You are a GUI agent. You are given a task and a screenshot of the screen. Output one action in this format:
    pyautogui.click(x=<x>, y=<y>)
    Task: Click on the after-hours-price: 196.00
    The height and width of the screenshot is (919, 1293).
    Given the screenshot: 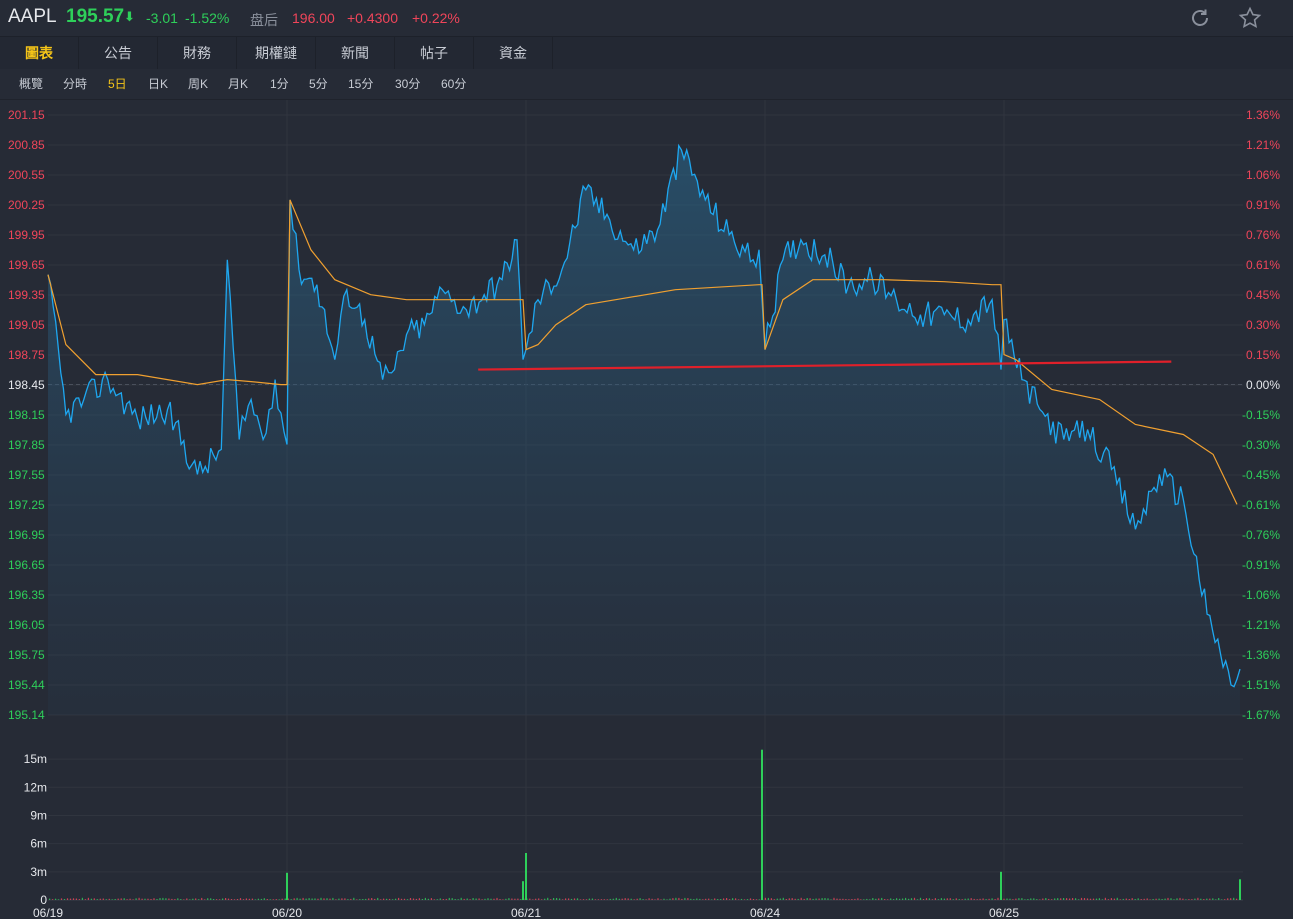 What is the action you would take?
    pyautogui.click(x=313, y=18)
    